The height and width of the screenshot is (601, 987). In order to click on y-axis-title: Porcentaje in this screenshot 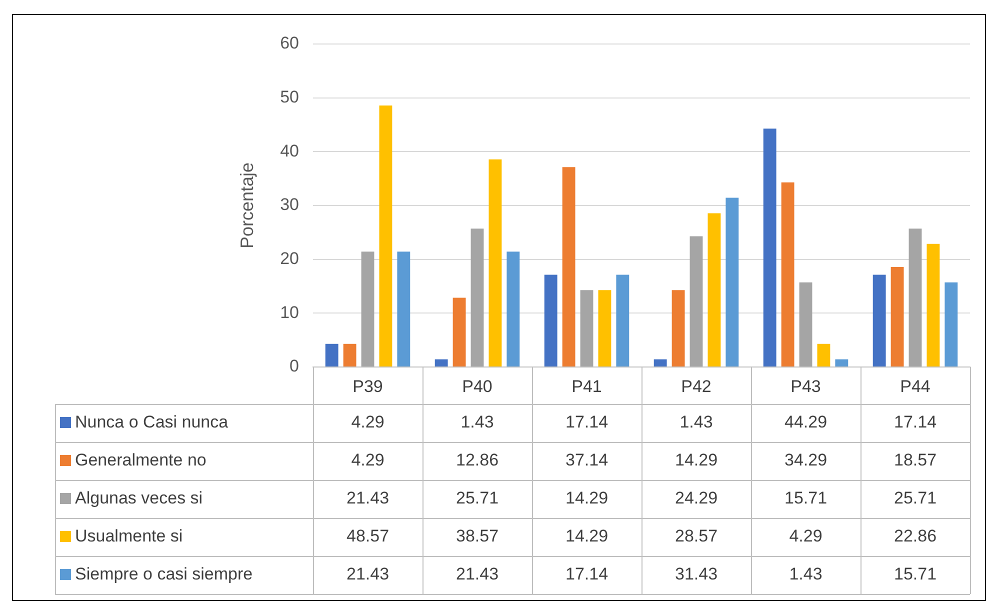, I will do `click(246, 205)`.